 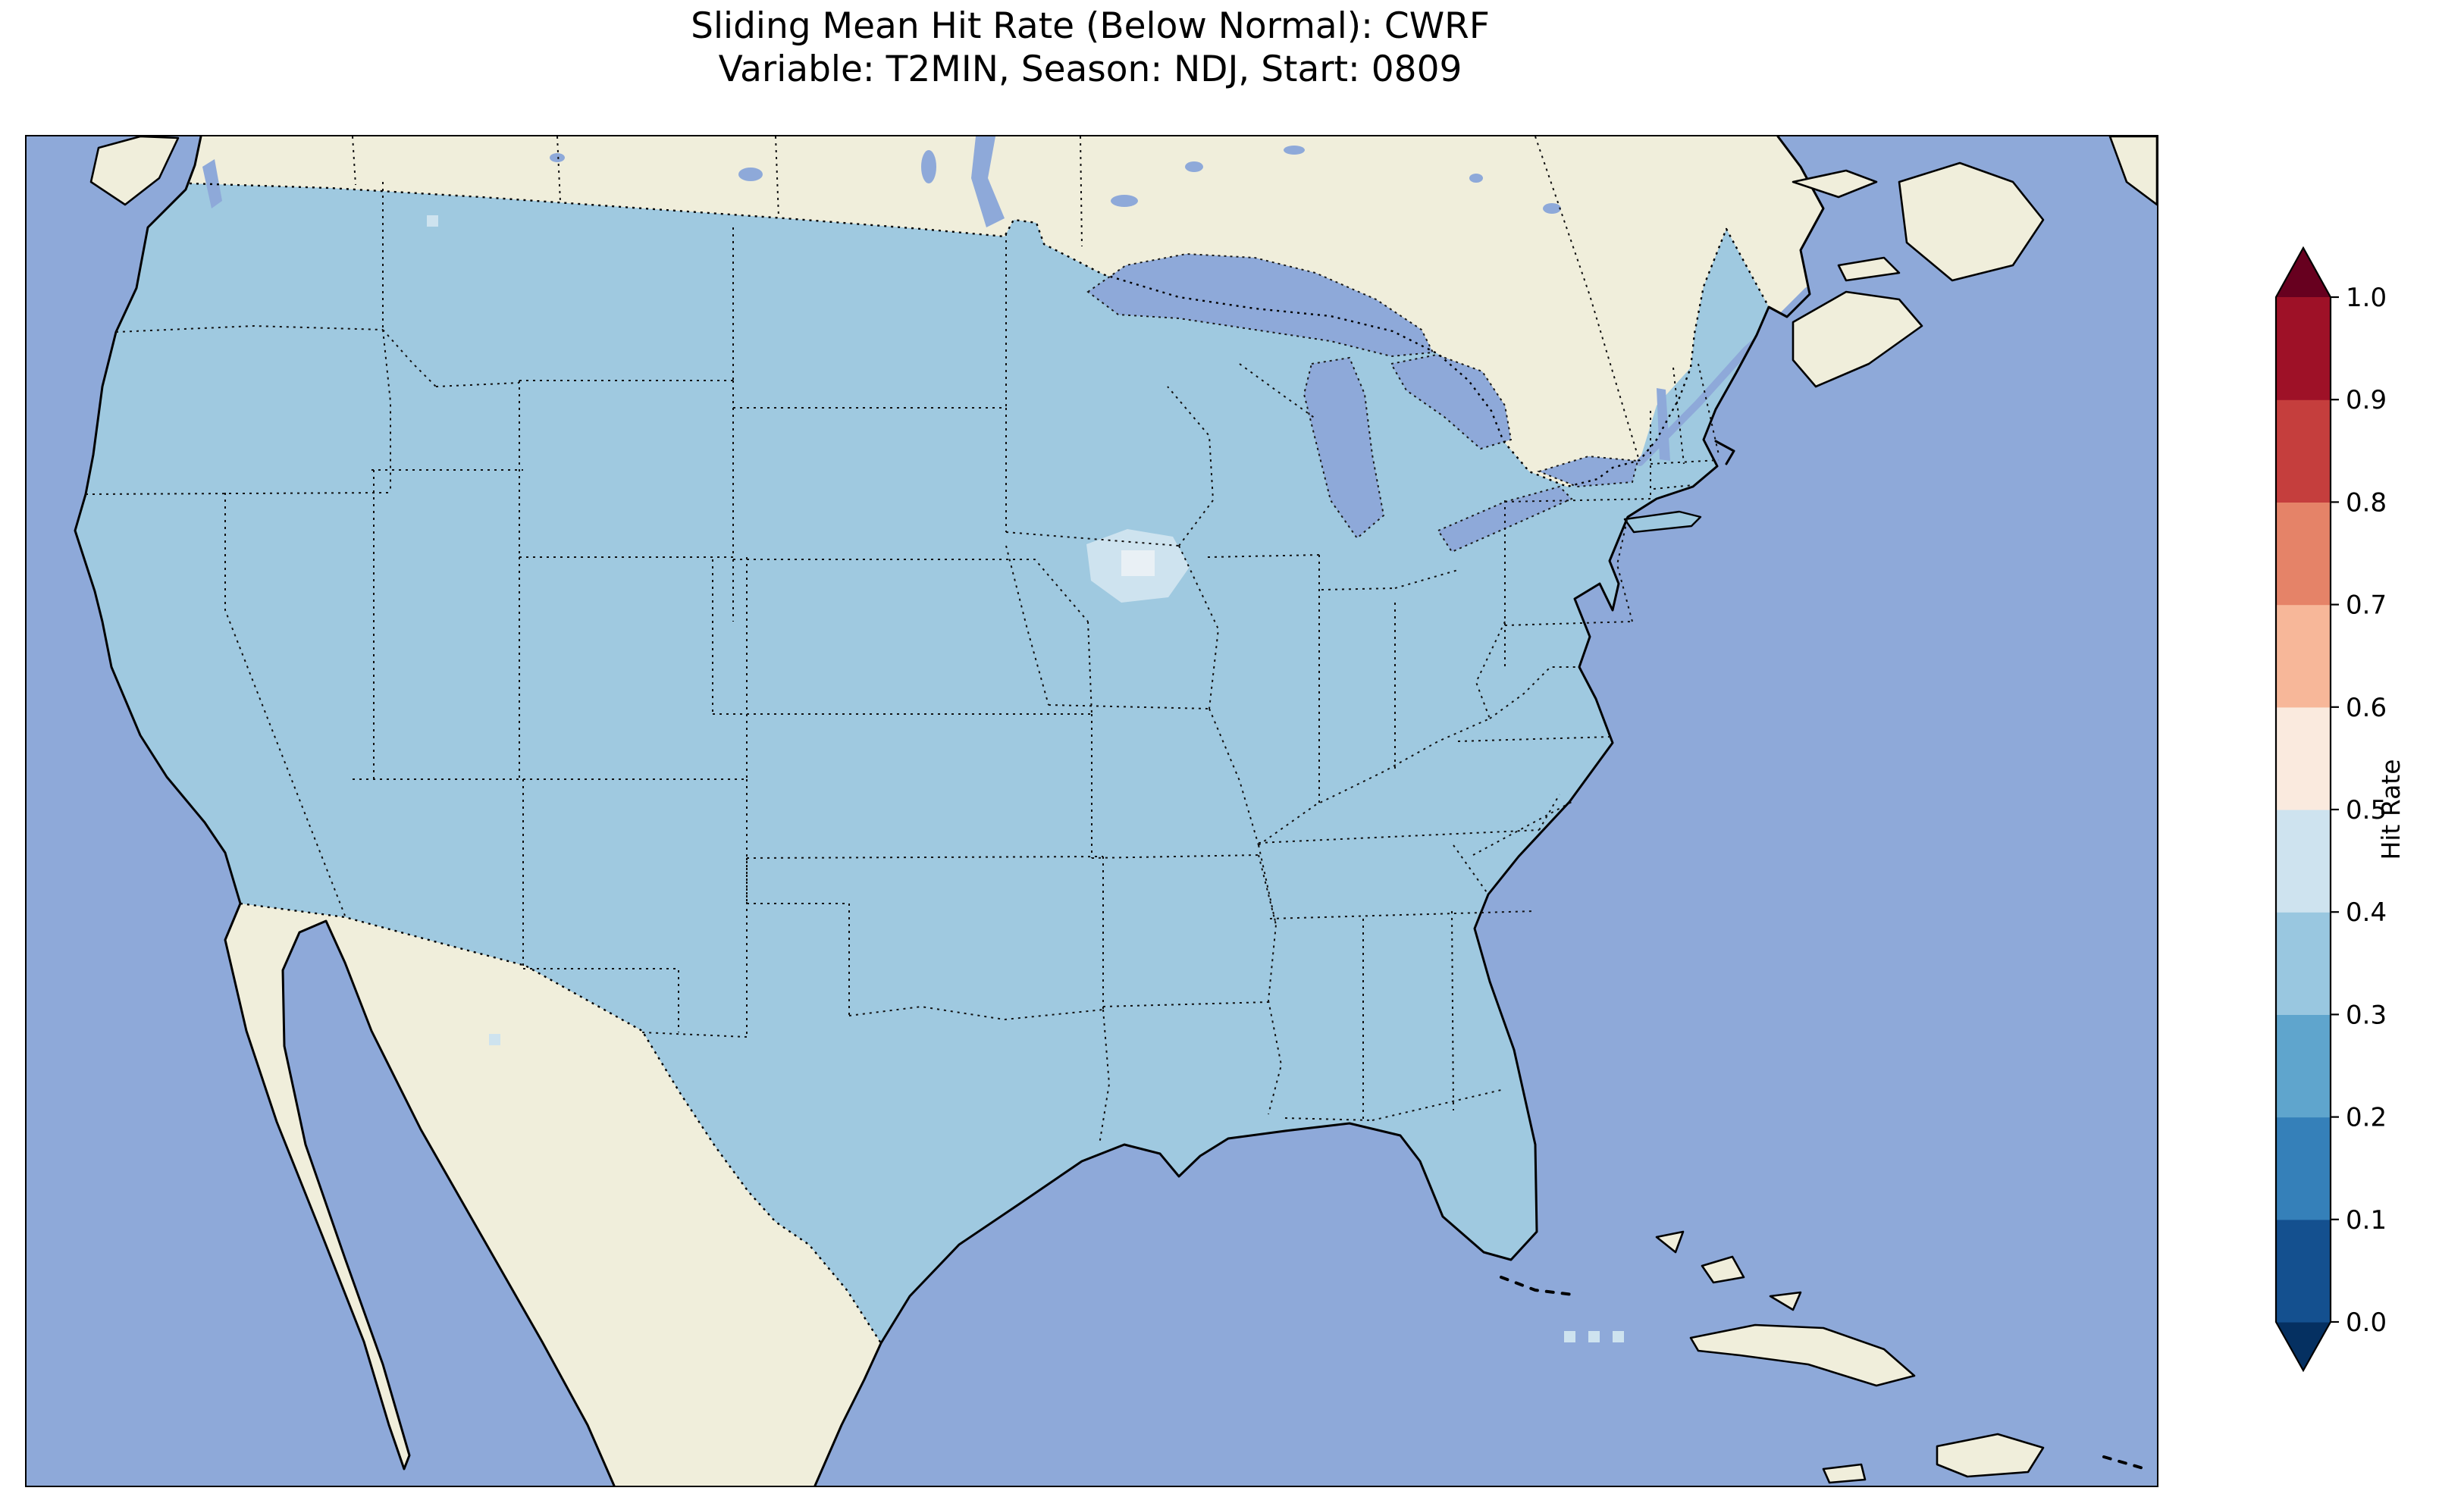 What do you see at coordinates (2367, 400) in the screenshot?
I see `colorbar-tick-label: 0.9` at bounding box center [2367, 400].